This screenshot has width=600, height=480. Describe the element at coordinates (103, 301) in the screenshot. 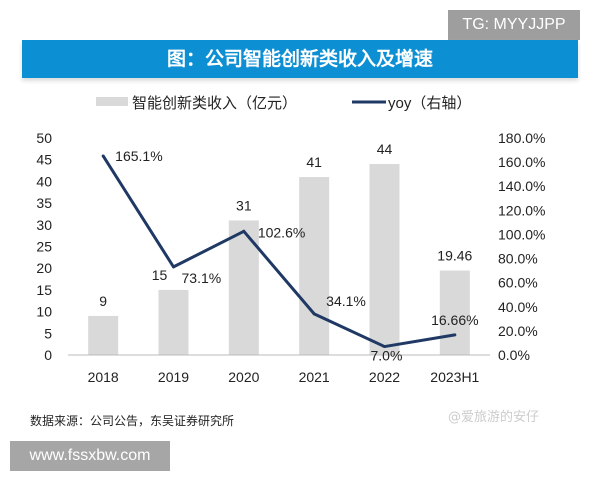

I see `bar-data-label: 9` at that location.